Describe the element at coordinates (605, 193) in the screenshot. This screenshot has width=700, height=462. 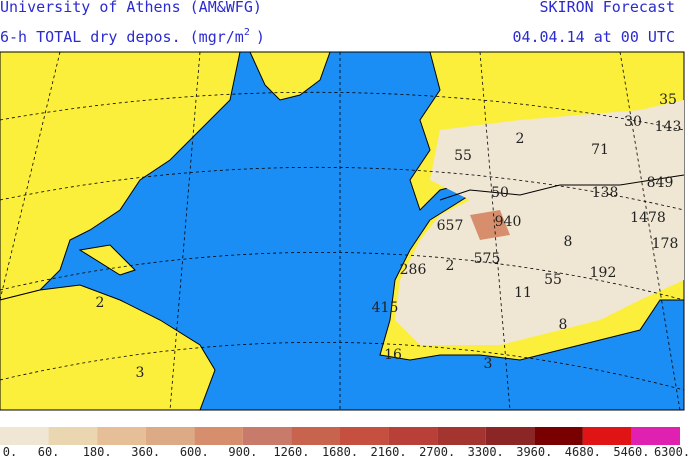
I see `map-value-label: 138` at that location.